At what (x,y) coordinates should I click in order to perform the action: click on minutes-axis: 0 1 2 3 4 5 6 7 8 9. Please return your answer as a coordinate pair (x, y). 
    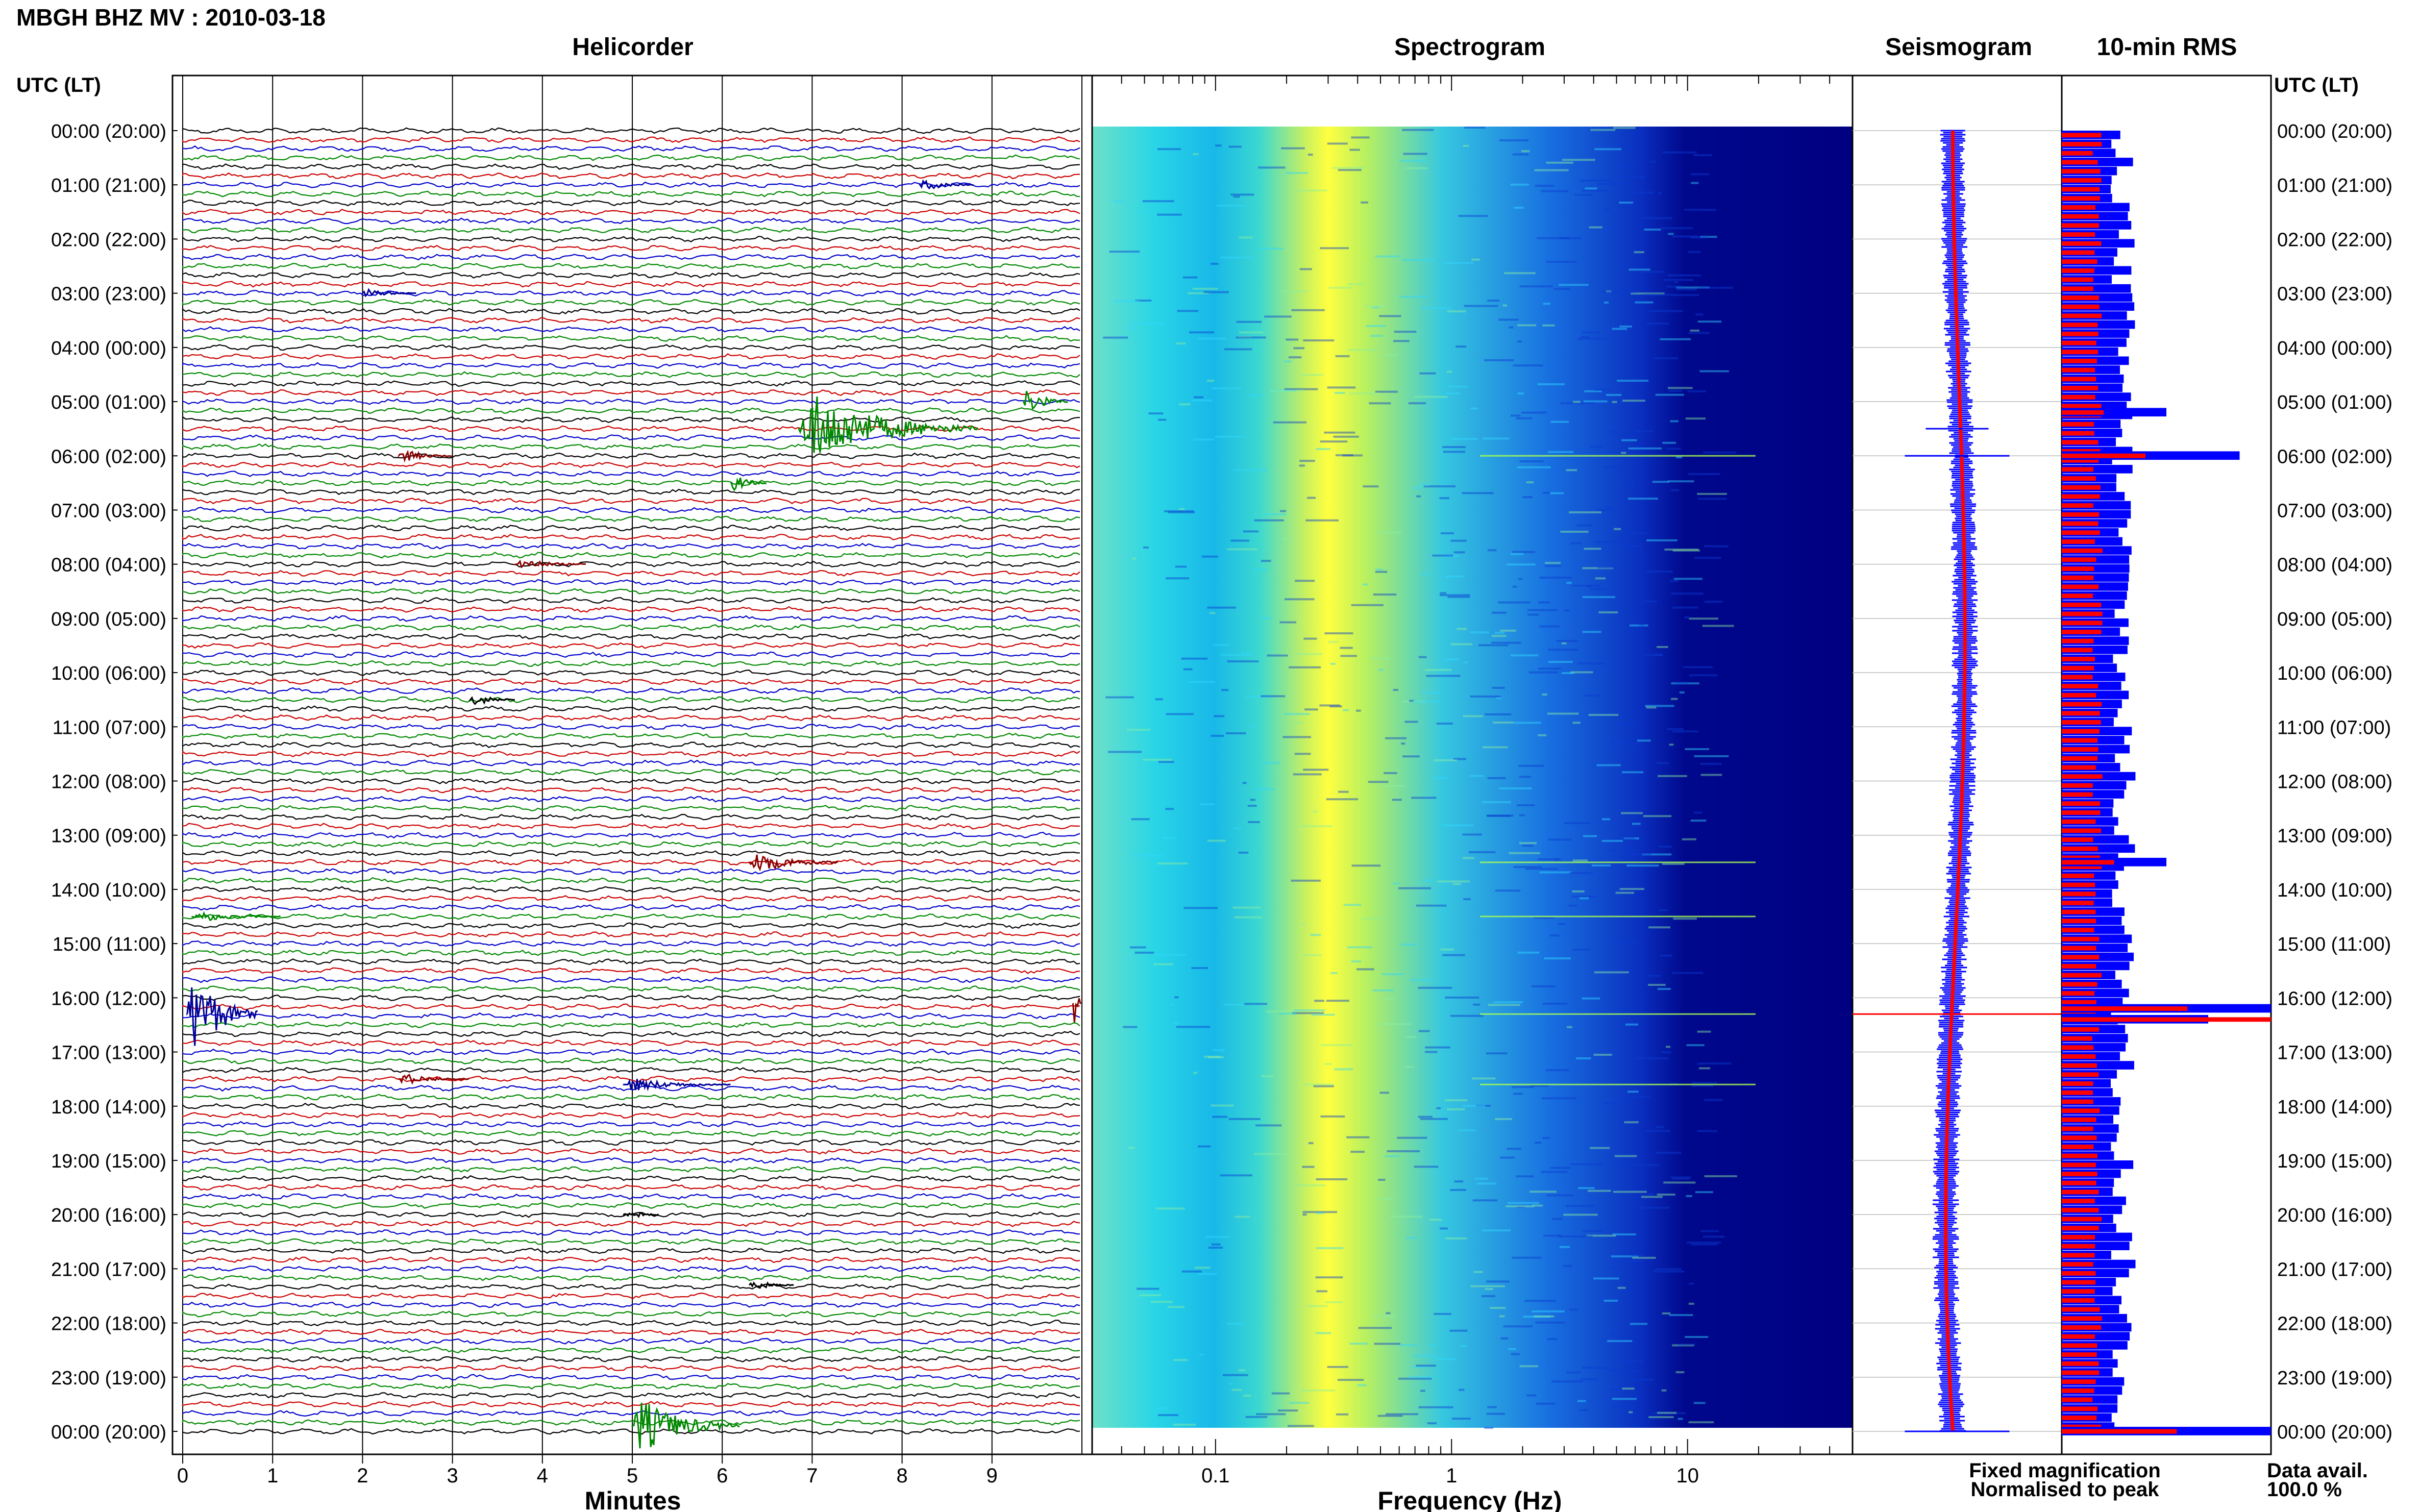
    Looking at the image, I should click on (587, 1470).